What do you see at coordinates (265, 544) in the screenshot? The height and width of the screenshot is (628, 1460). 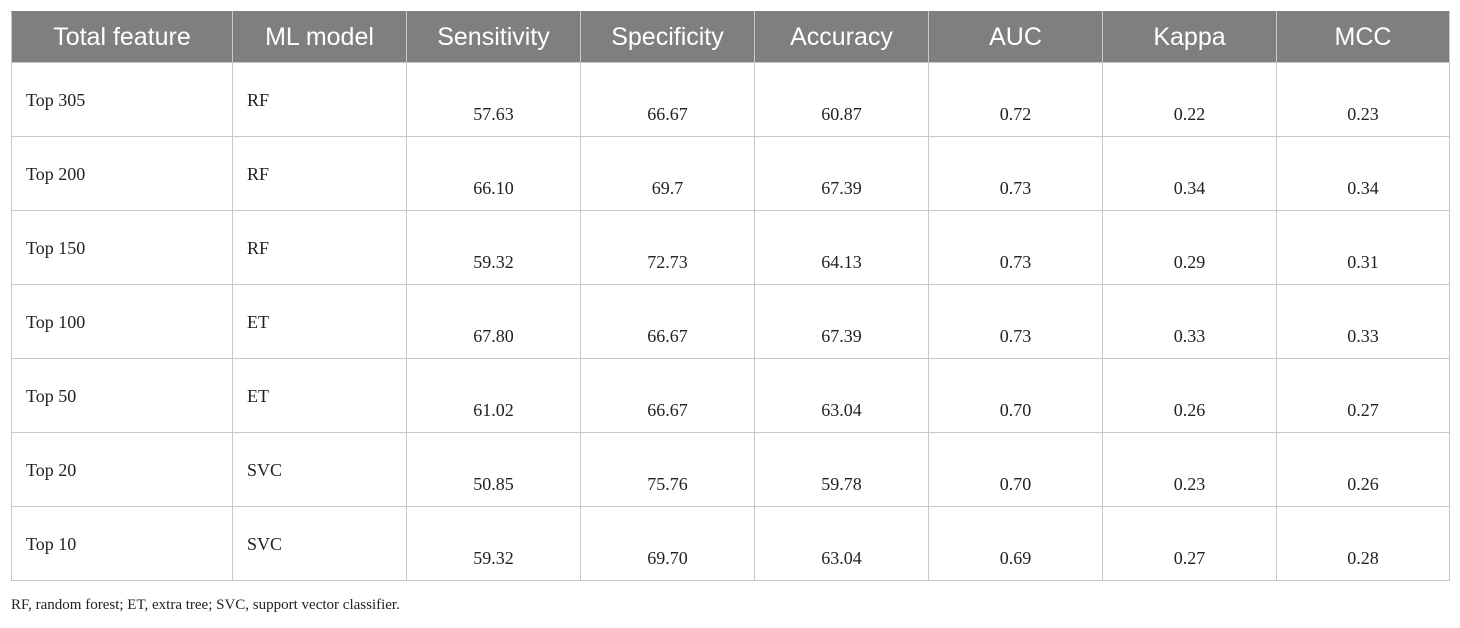 I see `cell-text: SVC` at bounding box center [265, 544].